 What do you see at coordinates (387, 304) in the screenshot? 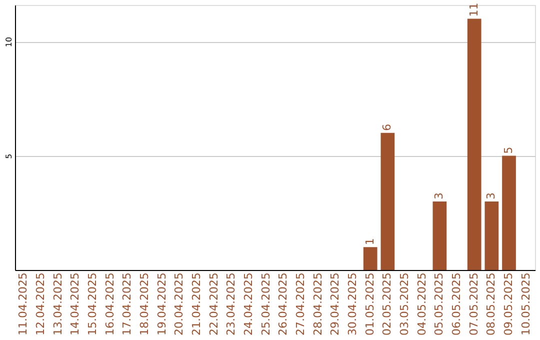
I see `x-tick-label: 02.05.2025` at bounding box center [387, 304].